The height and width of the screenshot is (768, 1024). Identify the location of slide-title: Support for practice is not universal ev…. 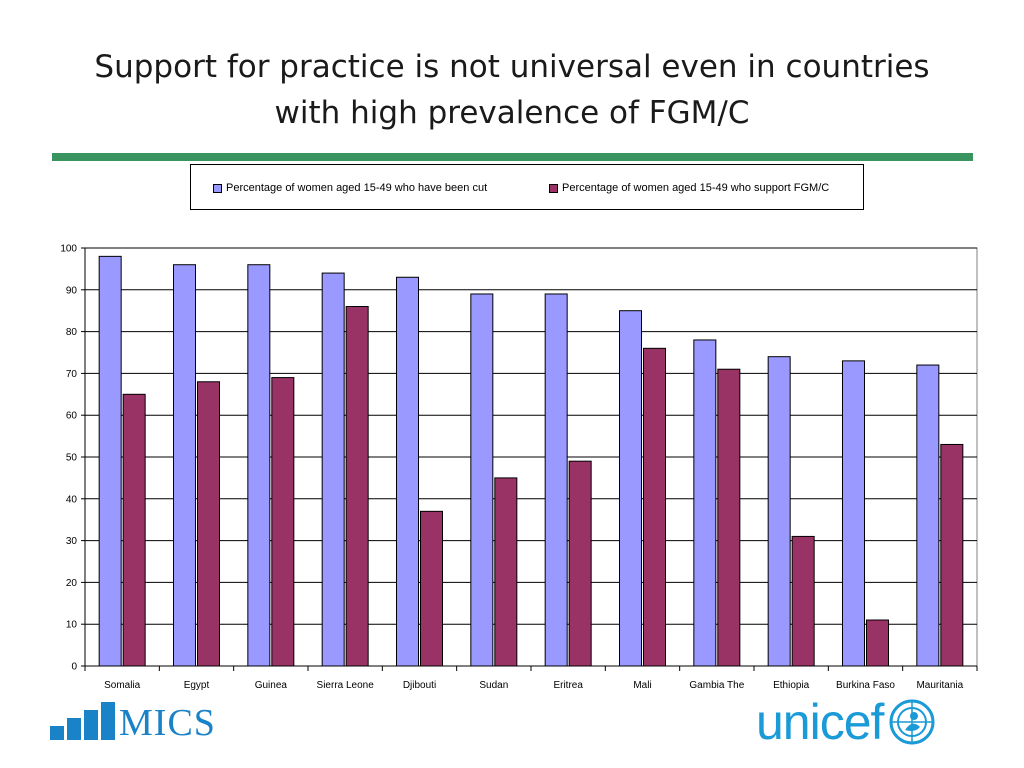
(512, 90).